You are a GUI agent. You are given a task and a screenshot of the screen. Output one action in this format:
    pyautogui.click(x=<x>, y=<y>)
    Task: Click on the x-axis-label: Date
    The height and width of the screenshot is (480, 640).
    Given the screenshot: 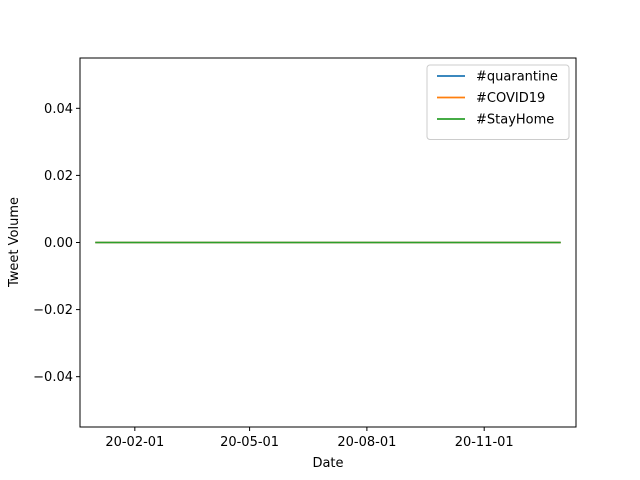 What is the action you would take?
    pyautogui.click(x=327, y=463)
    